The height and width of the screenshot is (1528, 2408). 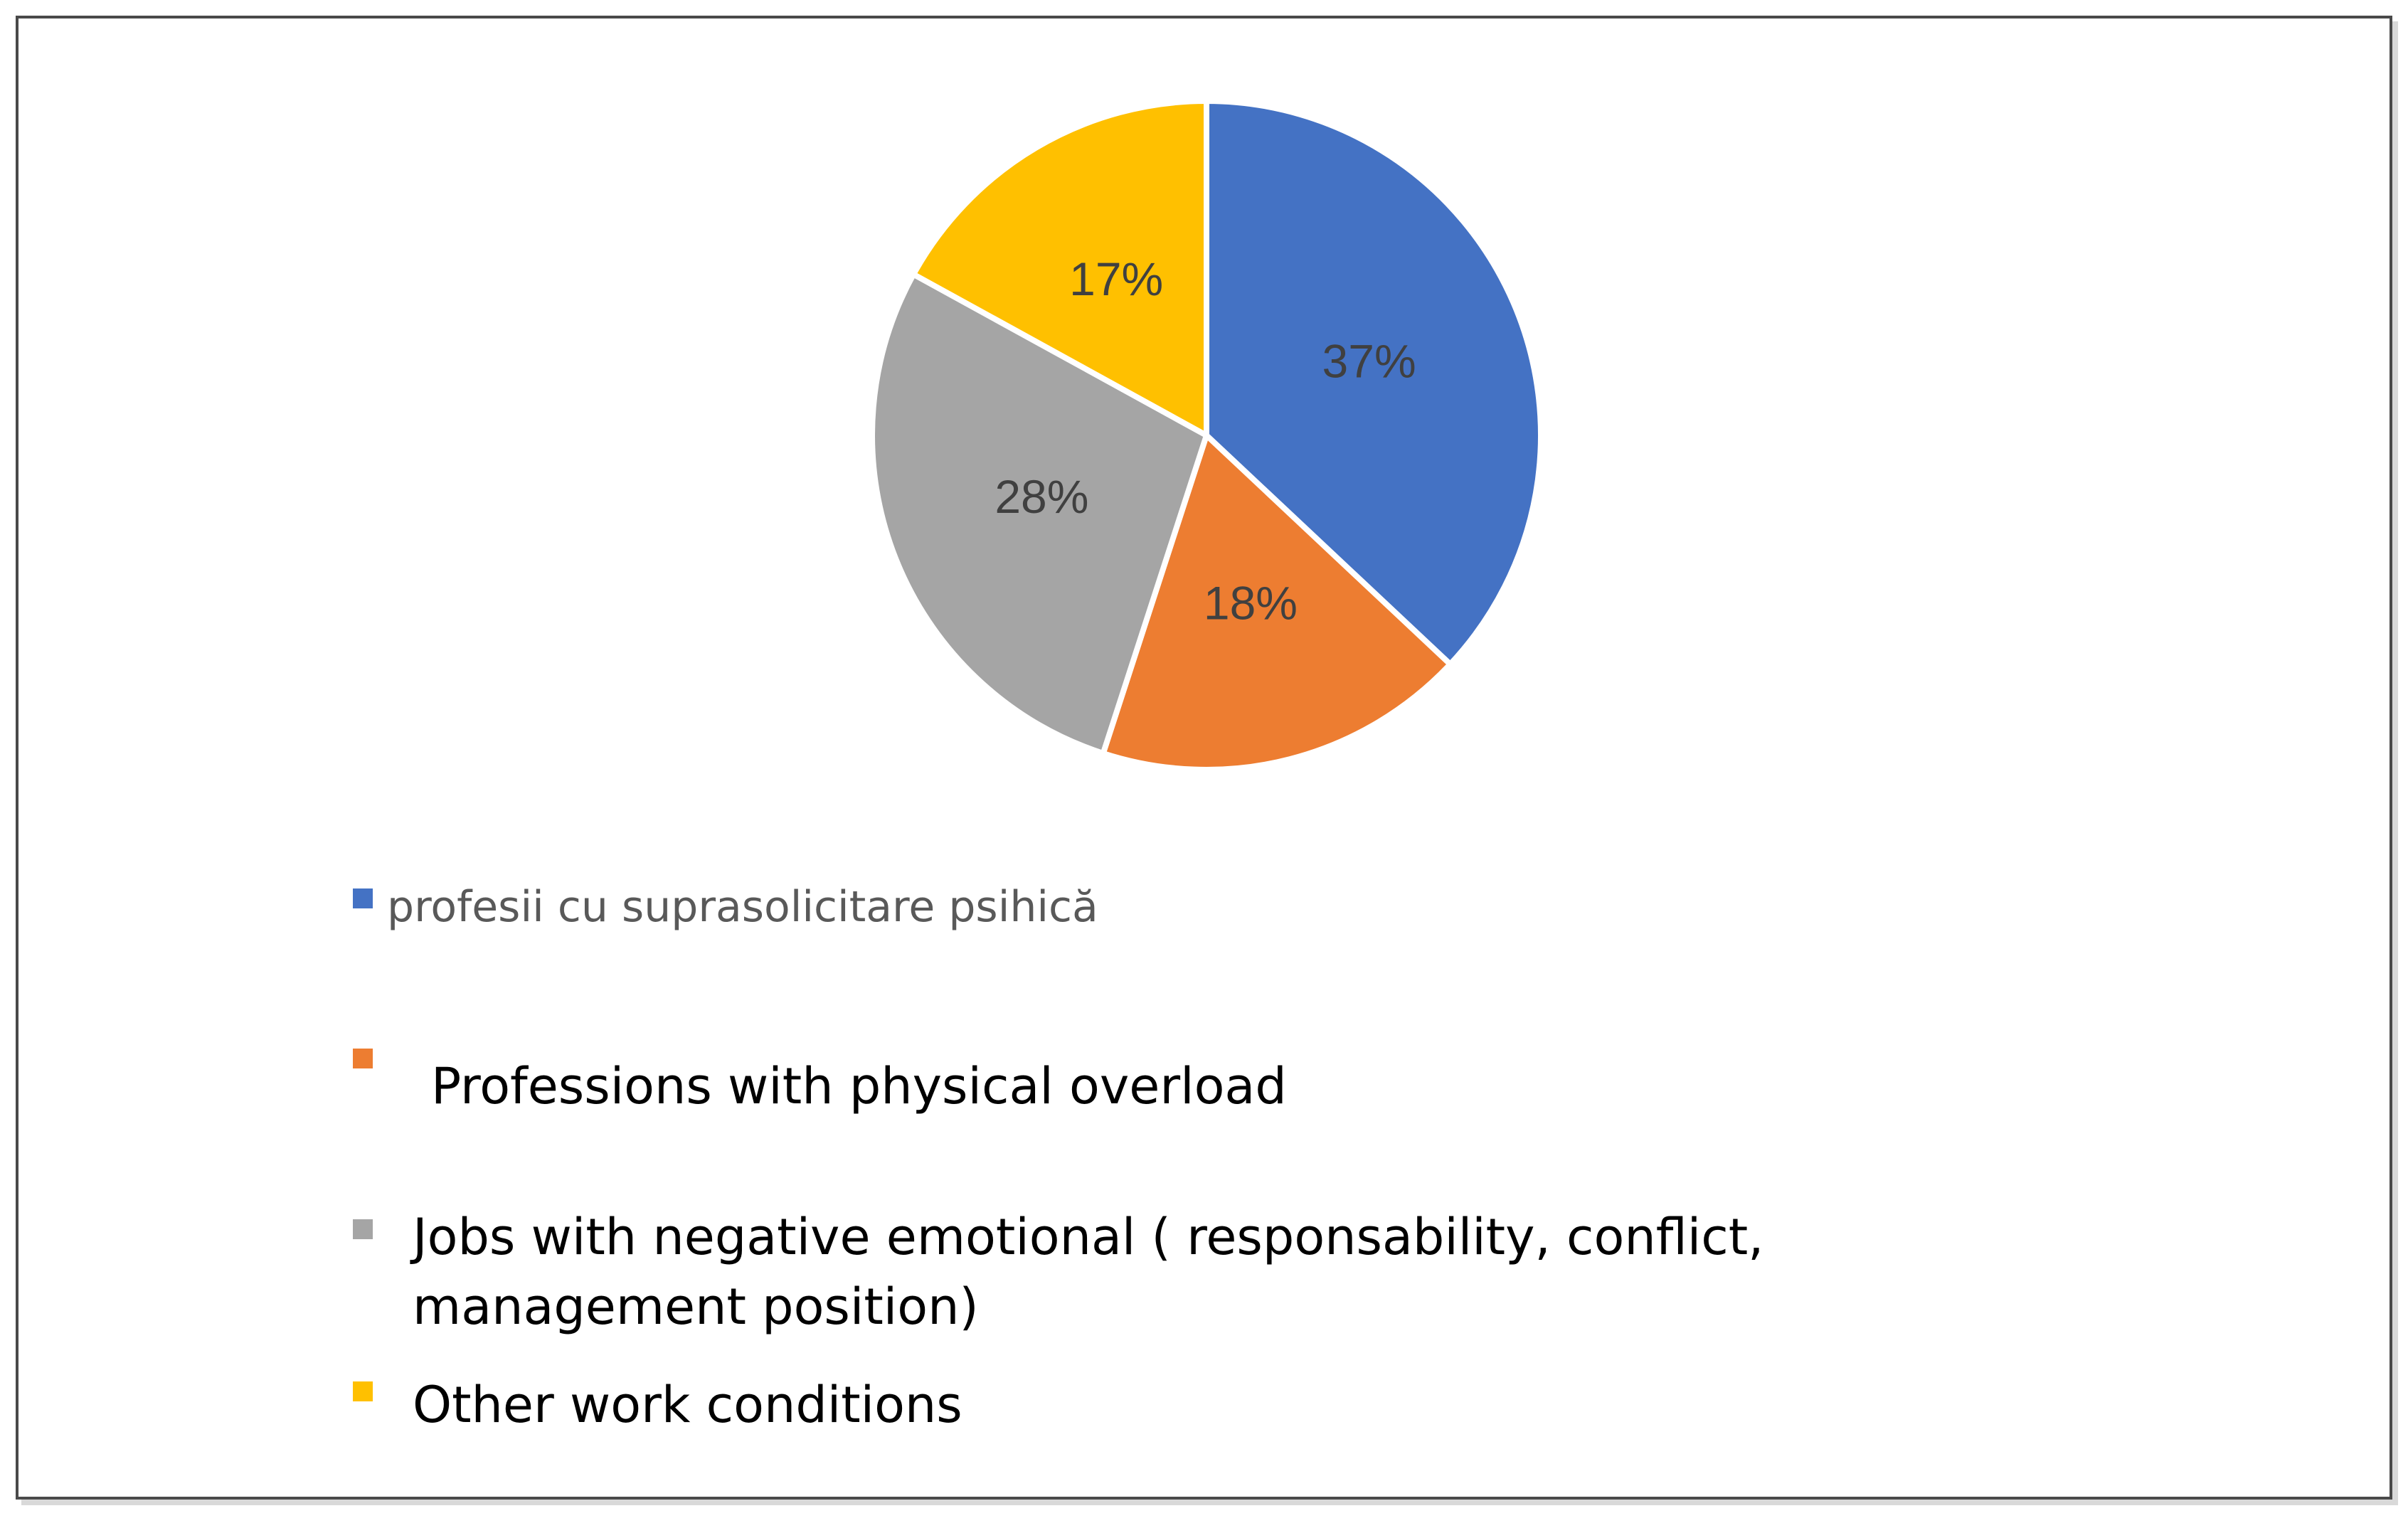 I want to click on legend-label-3: Other work conditions, so click(x=687, y=1405).